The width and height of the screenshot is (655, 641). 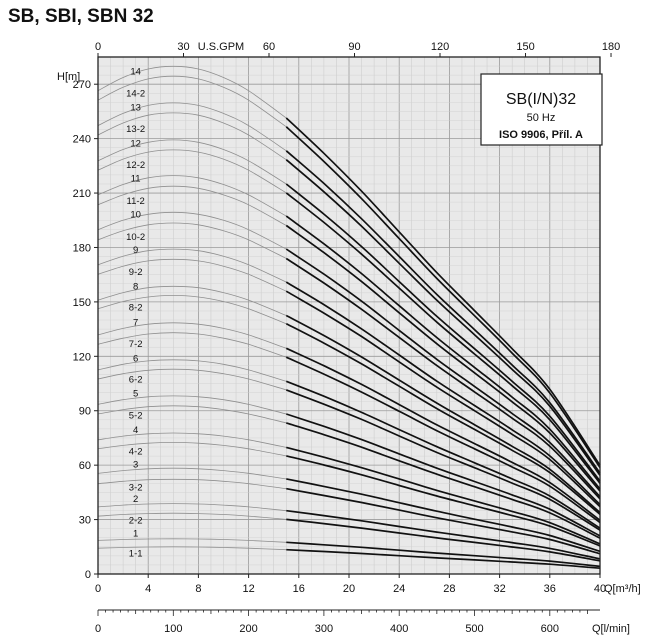 I want to click on curve-13-extended, so click(x=192, y=127).